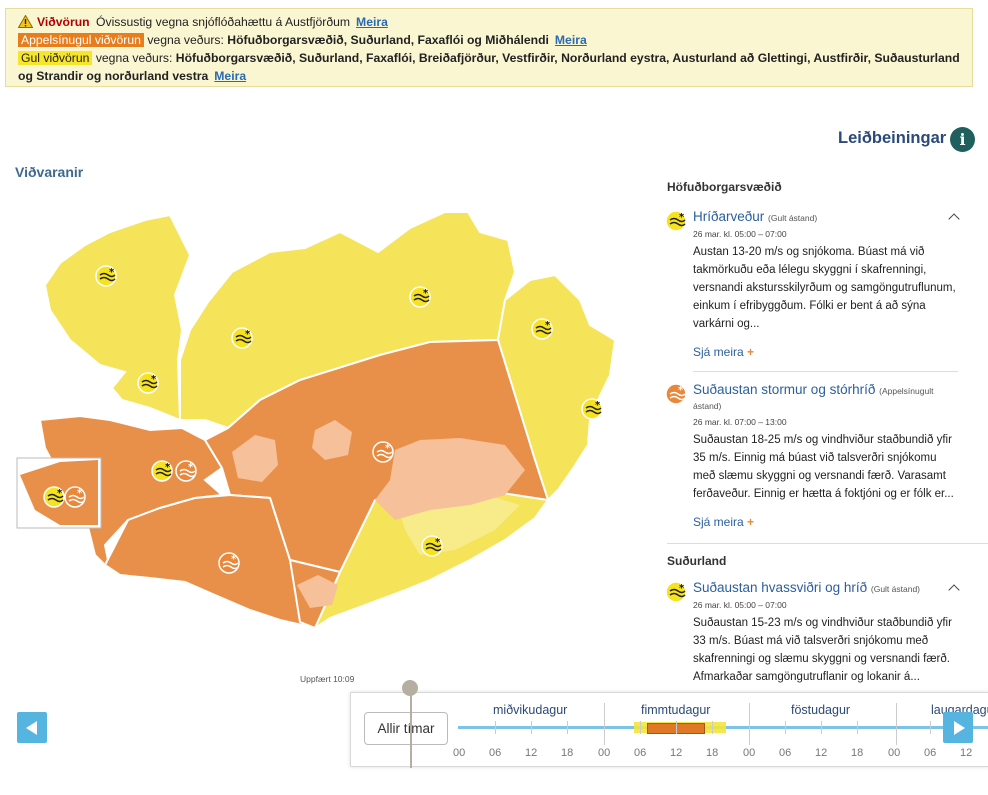 The width and height of the screenshot is (988, 795). What do you see at coordinates (570, 40) in the screenshot?
I see `orange-more-link: Meira` at bounding box center [570, 40].